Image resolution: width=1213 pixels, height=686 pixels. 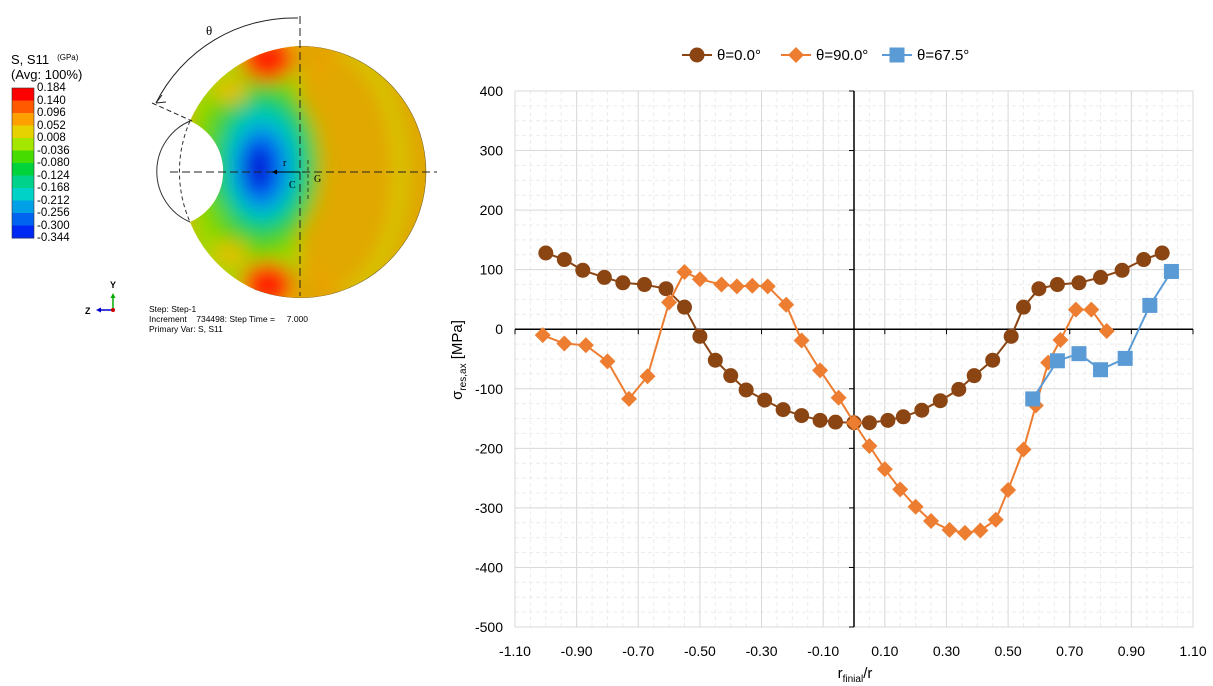 What do you see at coordinates (53, 225) in the screenshot?
I see `colorbar-level-label: -0.300` at bounding box center [53, 225].